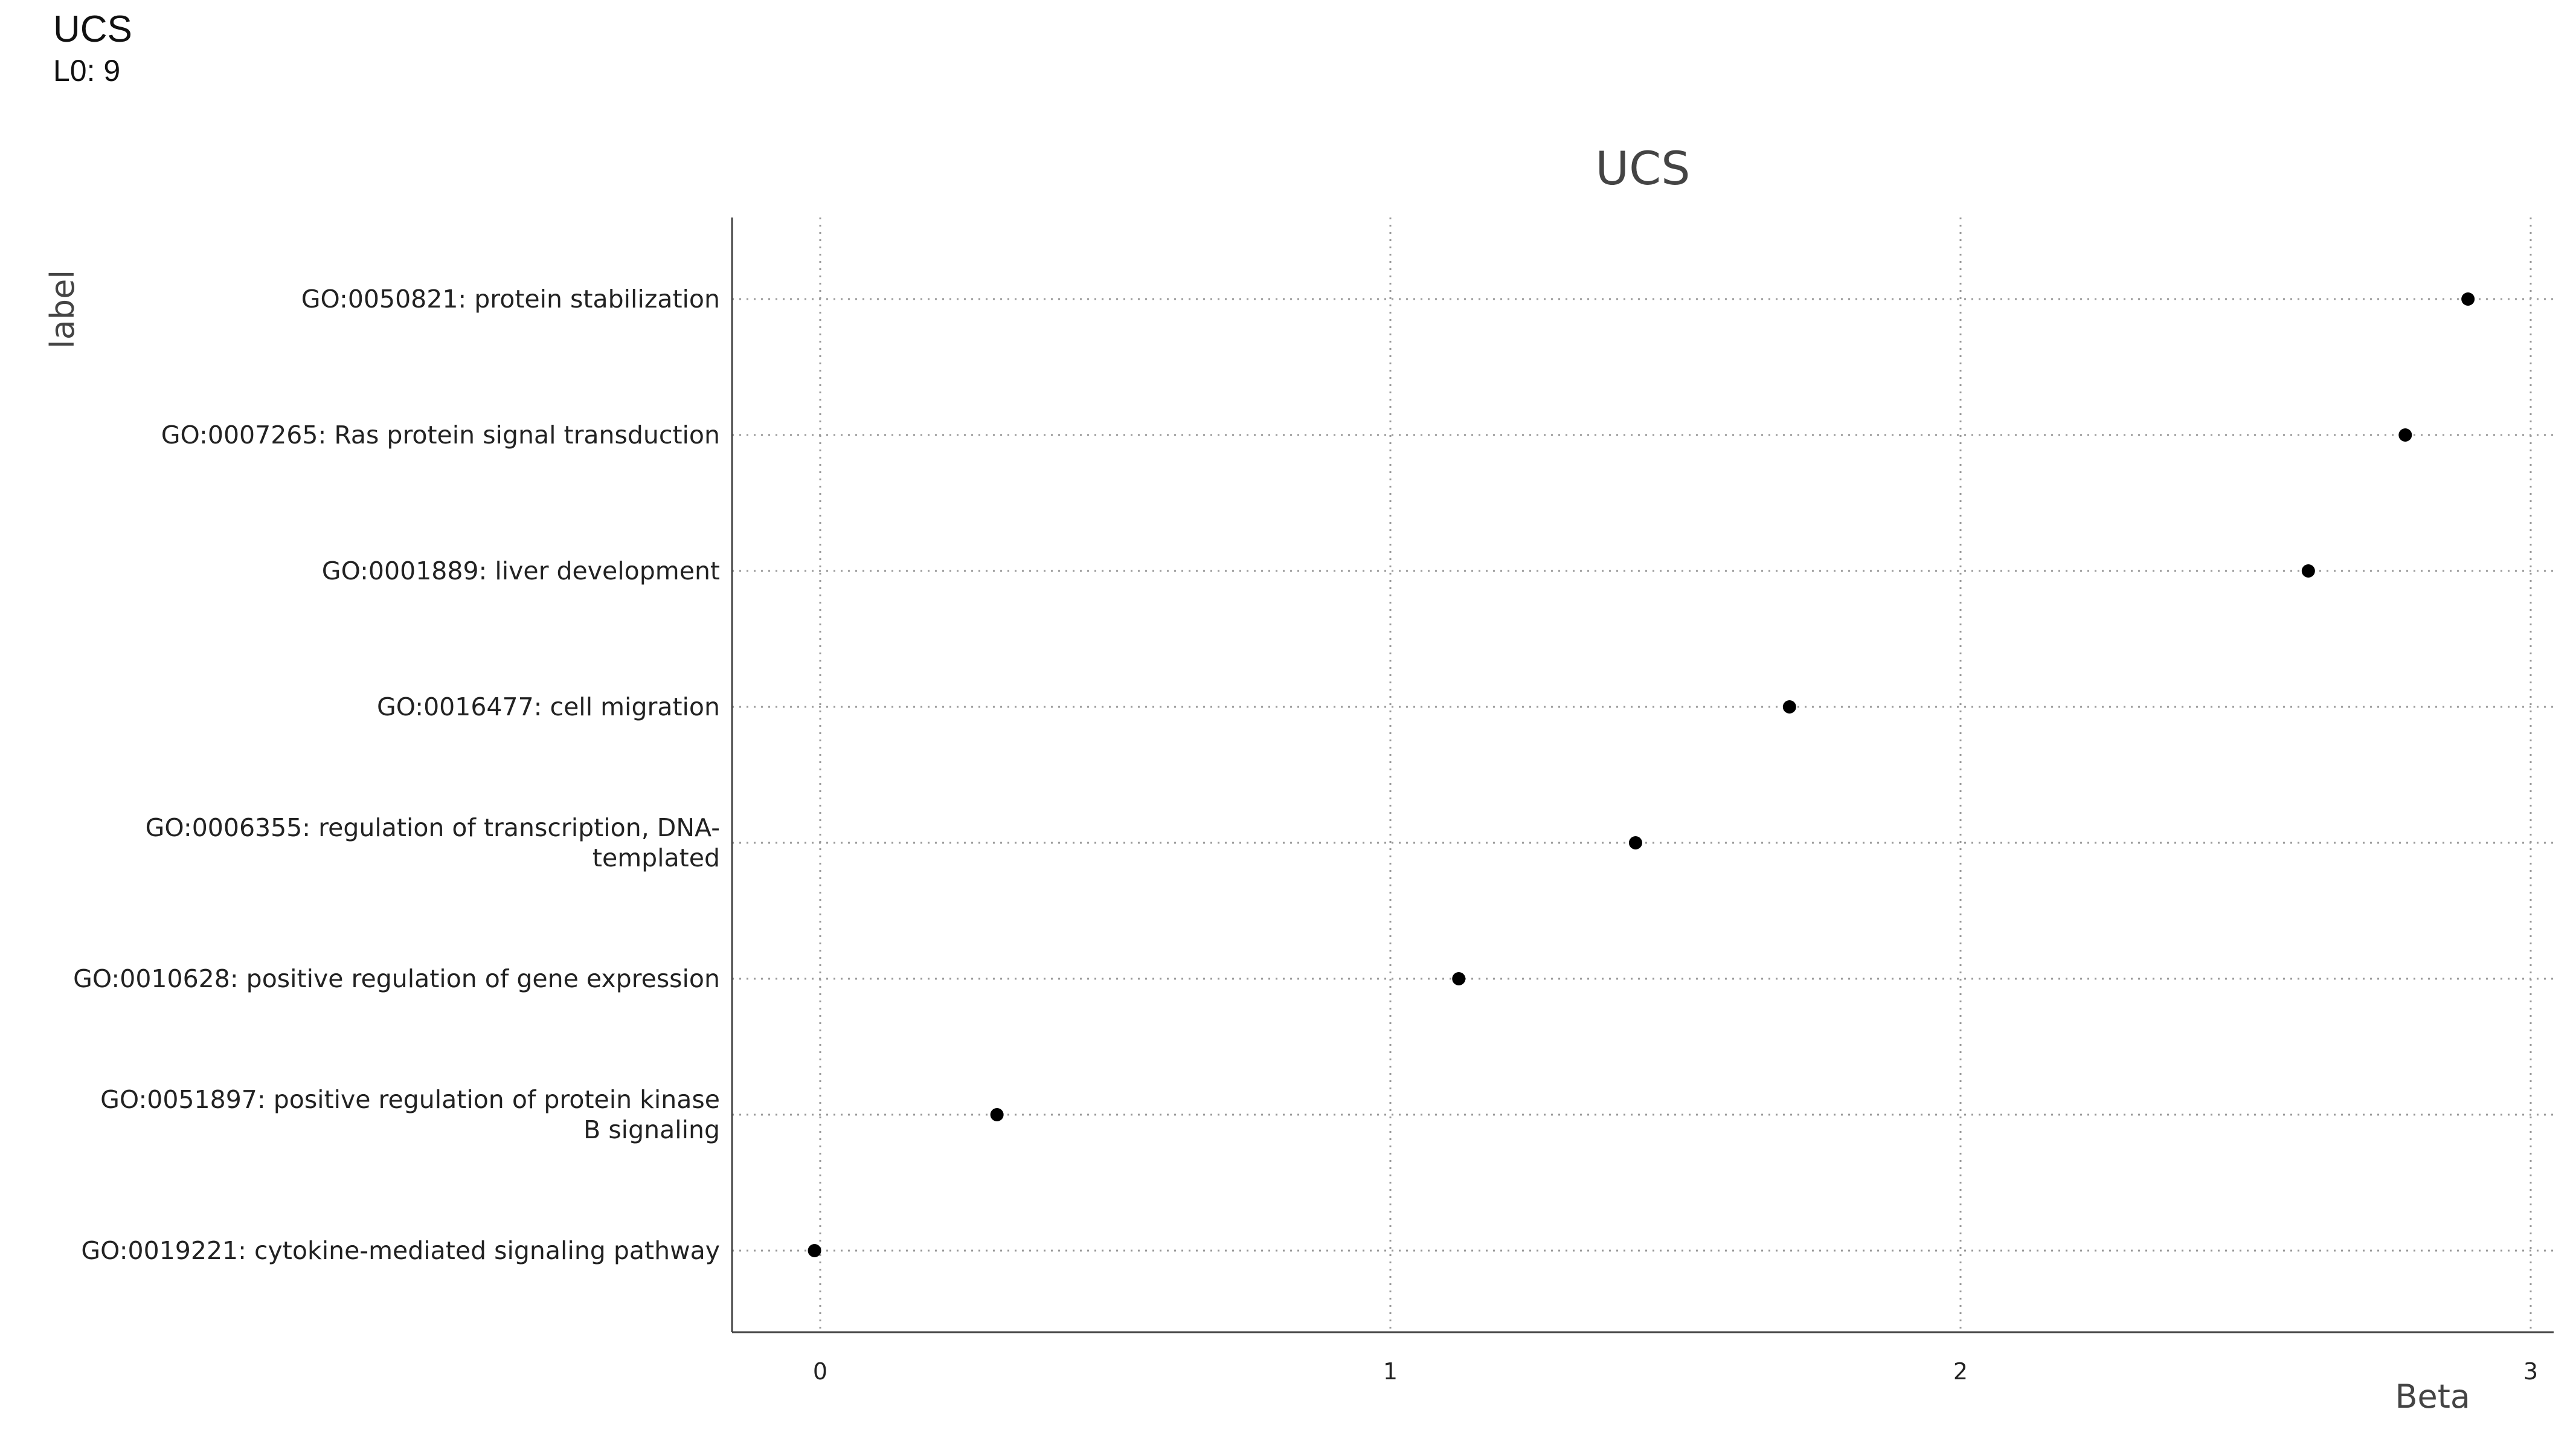 The image size is (2576, 1450). Describe the element at coordinates (92, 29) in the screenshot. I see `header-title: UCS` at that location.